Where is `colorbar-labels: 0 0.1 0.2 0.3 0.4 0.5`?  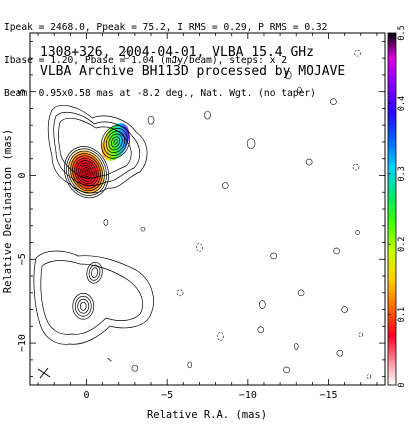
colorbar-labels: 0 0.1 0.2 0.3 0.4 0.5 is located at coordinates (397, 206).